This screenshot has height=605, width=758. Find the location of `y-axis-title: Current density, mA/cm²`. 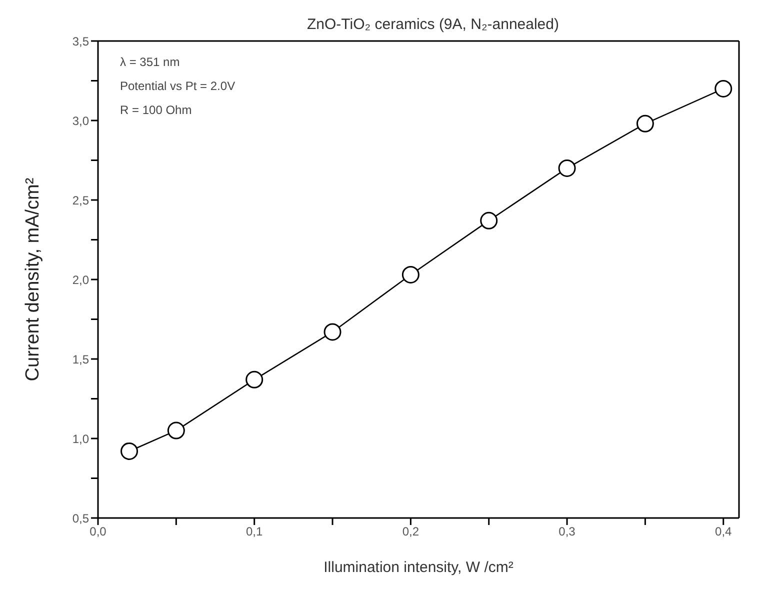

y-axis-title: Current density, mA/cm² is located at coordinates (33, 280).